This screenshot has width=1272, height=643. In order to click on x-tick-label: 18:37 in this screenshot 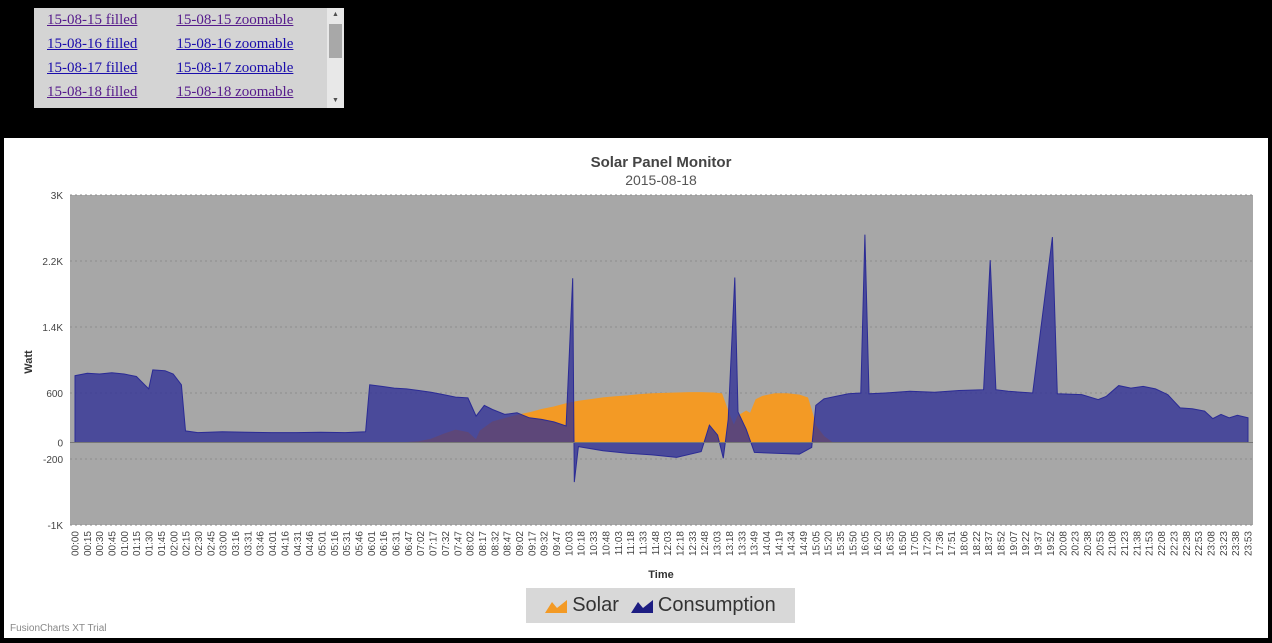, I will do `click(989, 543)`.